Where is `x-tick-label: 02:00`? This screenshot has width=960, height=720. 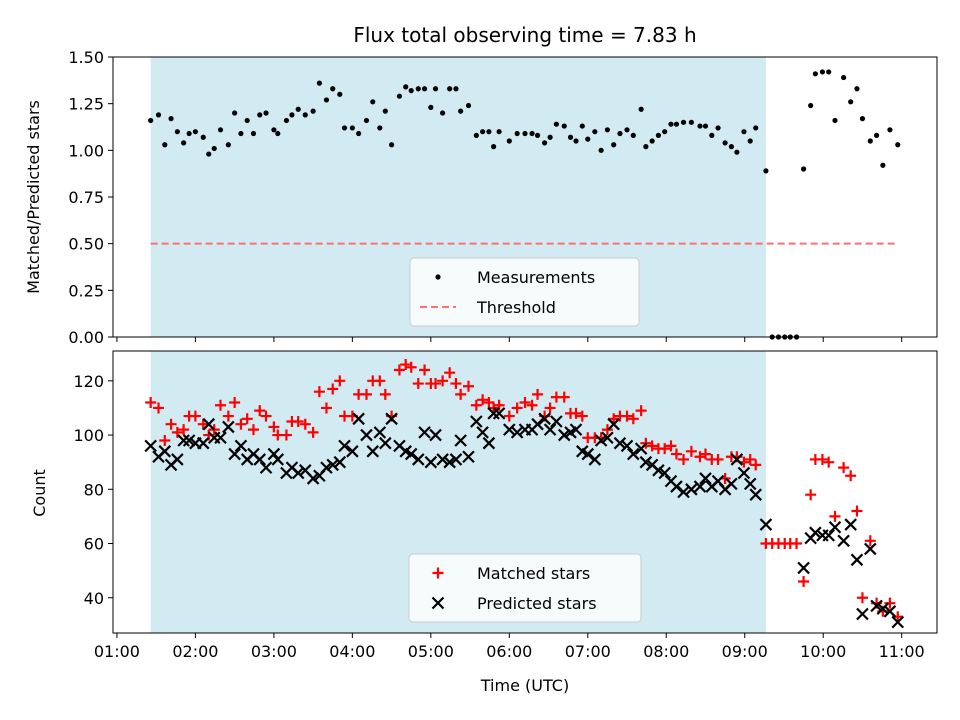
x-tick-label: 02:00 is located at coordinates (195, 651).